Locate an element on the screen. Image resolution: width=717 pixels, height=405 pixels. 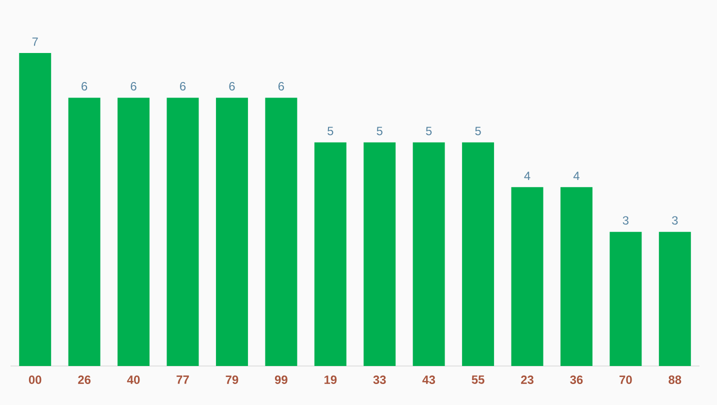
x-tick-label: 36 is located at coordinates (576, 380).